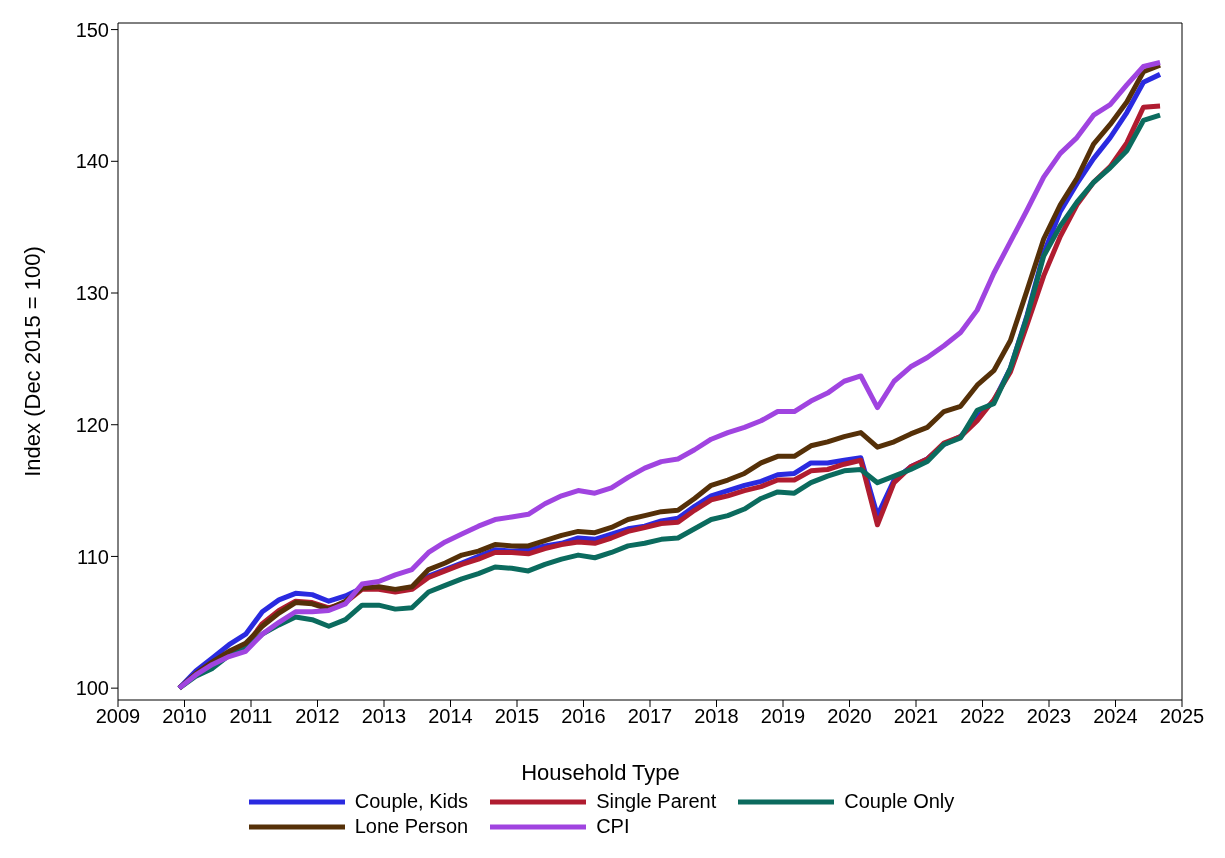 The width and height of the screenshot is (1225, 858). Describe the element at coordinates (251, 716) in the screenshot. I see `x-tick-label: 2011` at that location.